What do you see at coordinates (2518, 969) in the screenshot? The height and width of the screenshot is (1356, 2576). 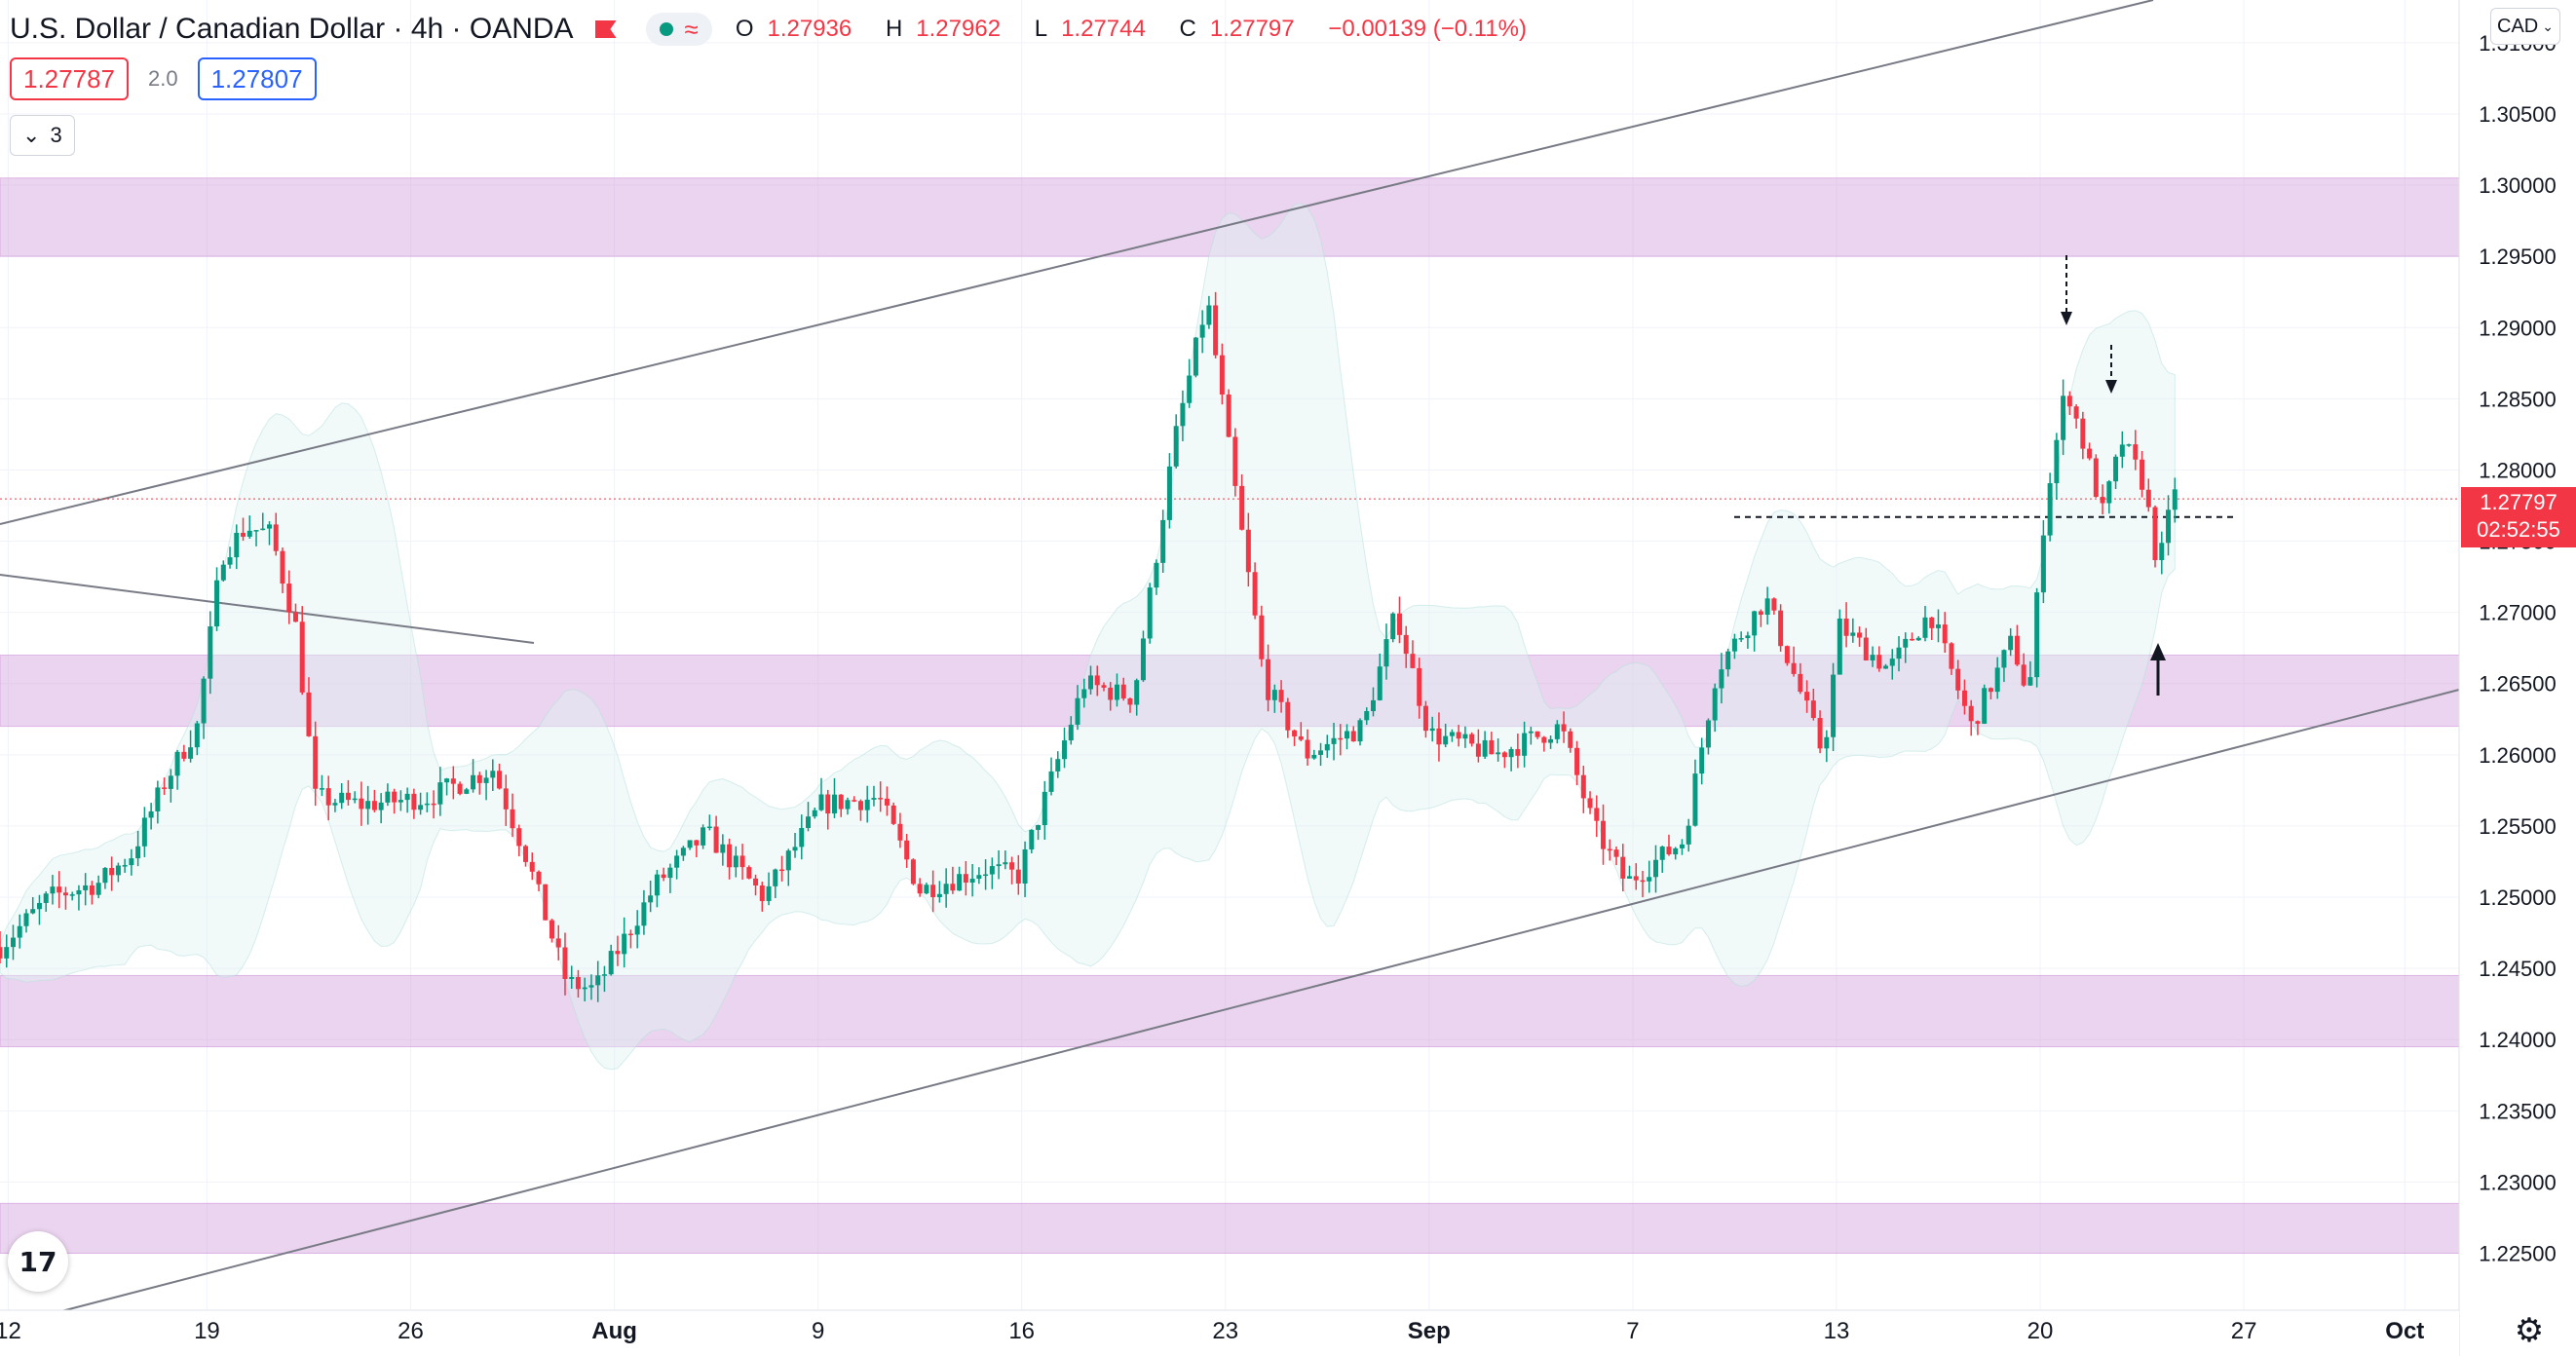 I see `price-tick-label: 1.24500` at bounding box center [2518, 969].